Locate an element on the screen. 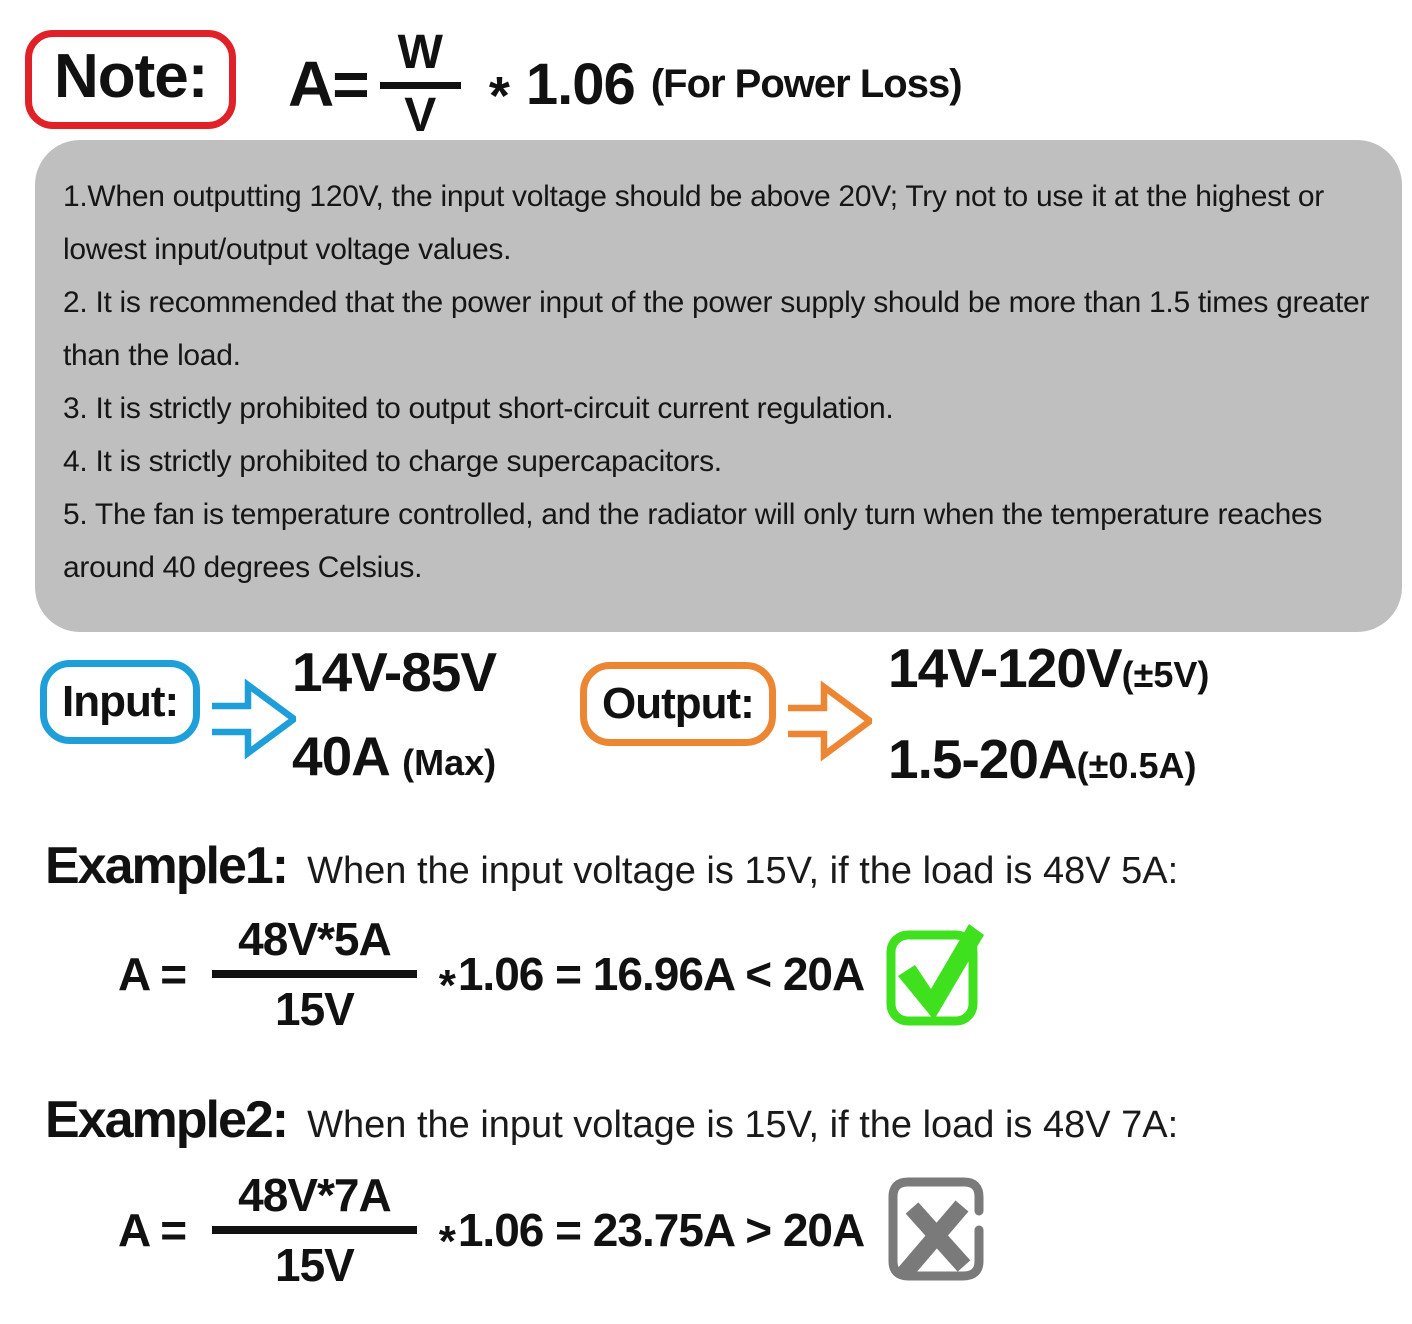 The height and width of the screenshot is (1324, 1412). output-voltage-tolerance: (±5V) is located at coordinates (1165, 674).